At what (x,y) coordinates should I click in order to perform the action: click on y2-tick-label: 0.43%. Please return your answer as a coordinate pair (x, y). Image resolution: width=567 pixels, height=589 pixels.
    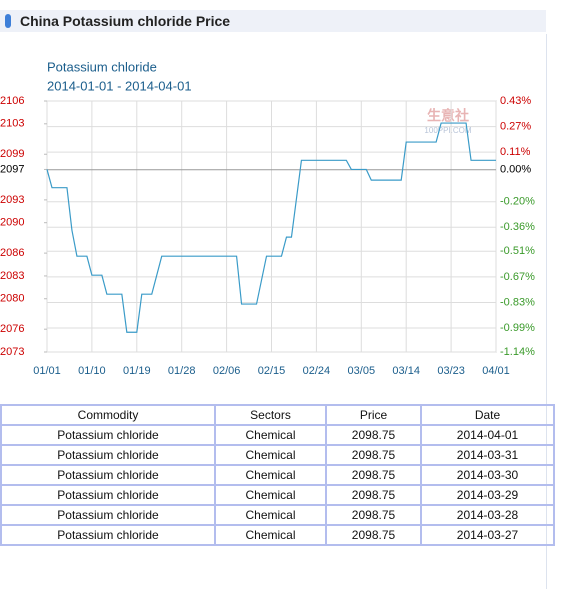
    Looking at the image, I should click on (515, 101).